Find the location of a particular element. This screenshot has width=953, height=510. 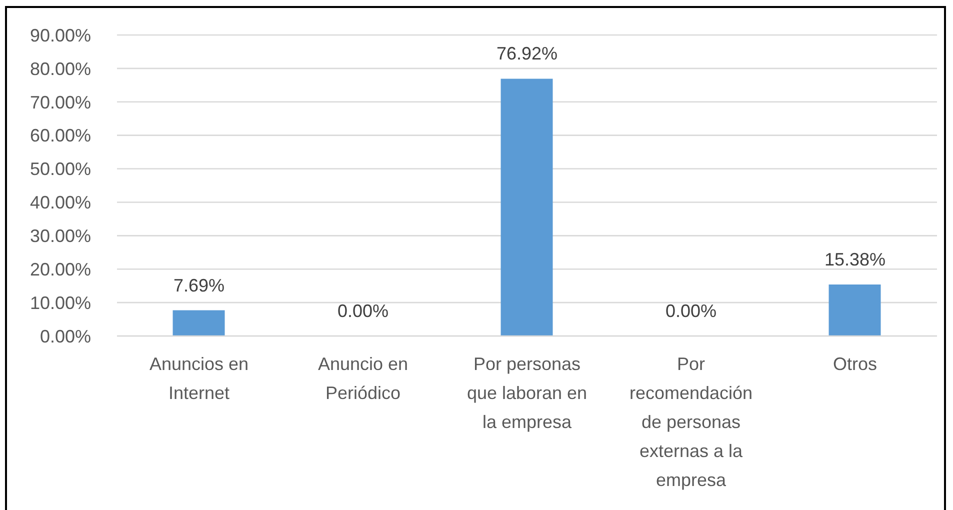

data-label: 15.38% is located at coordinates (855, 260).